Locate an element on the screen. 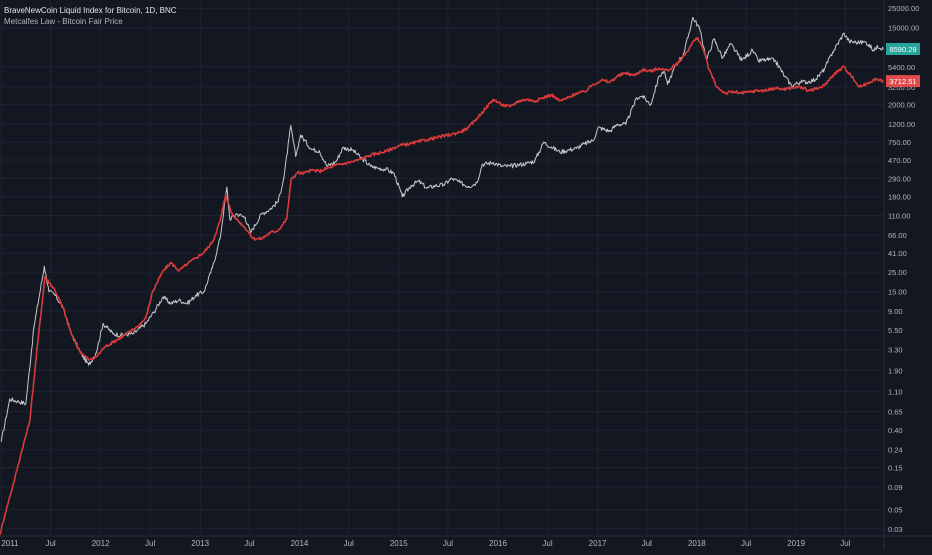 Image resolution: width=932 pixels, height=555 pixels. y-tick-label: 110.00 is located at coordinates (899, 216).